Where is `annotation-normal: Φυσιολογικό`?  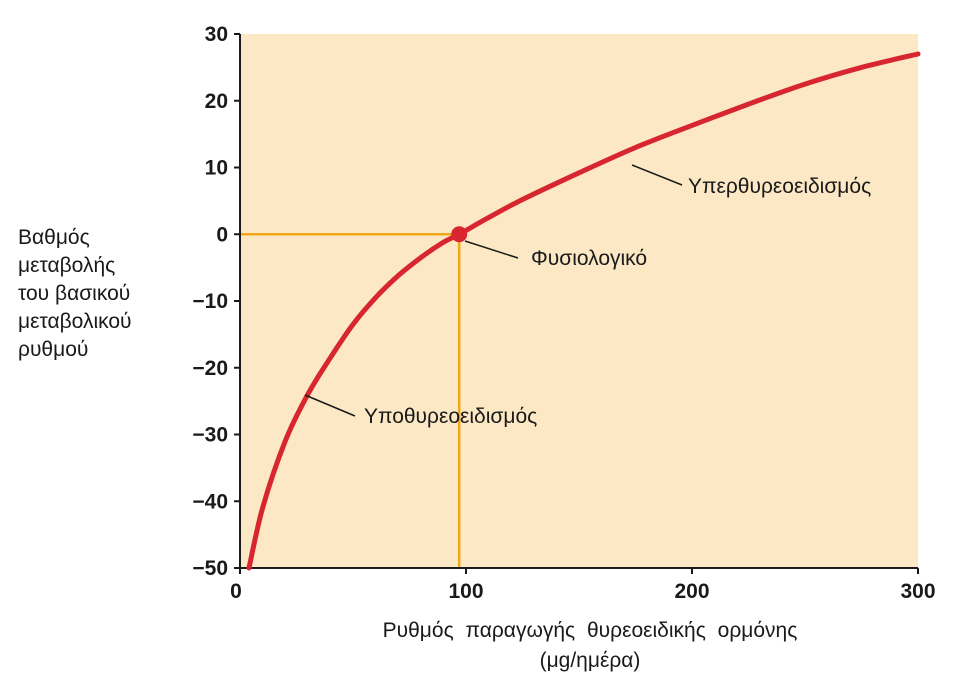
annotation-normal: Φυσιολογικό is located at coordinates (589, 258).